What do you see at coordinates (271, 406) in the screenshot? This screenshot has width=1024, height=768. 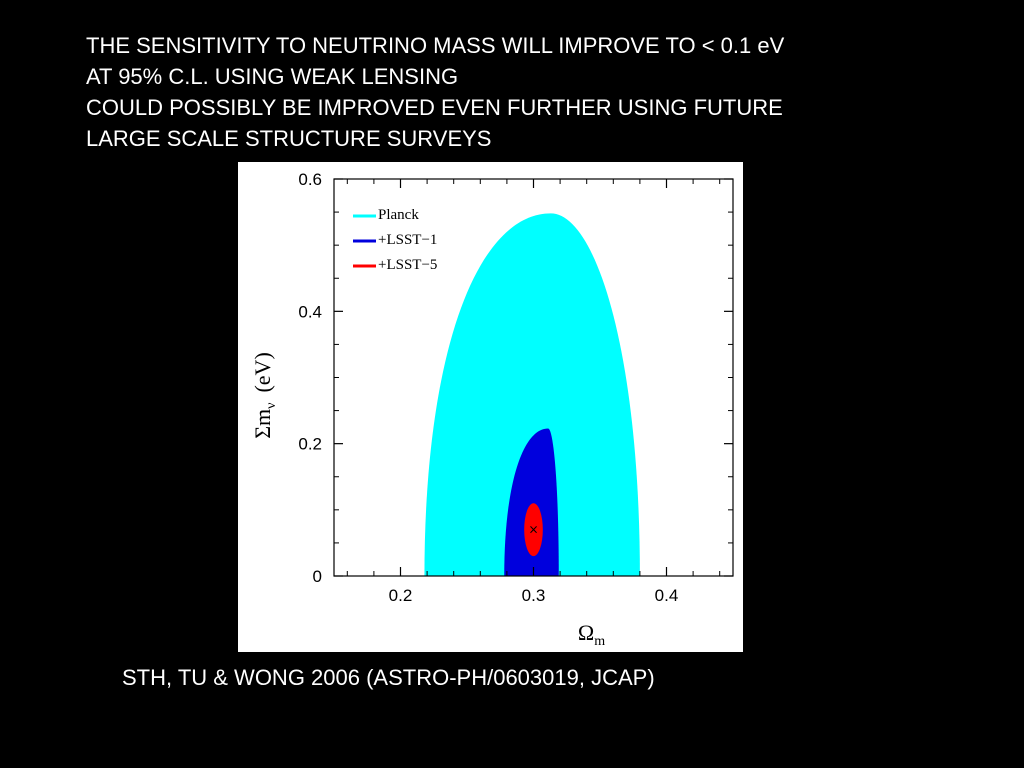 I see `y-axis-label-subscript: ν` at bounding box center [271, 406].